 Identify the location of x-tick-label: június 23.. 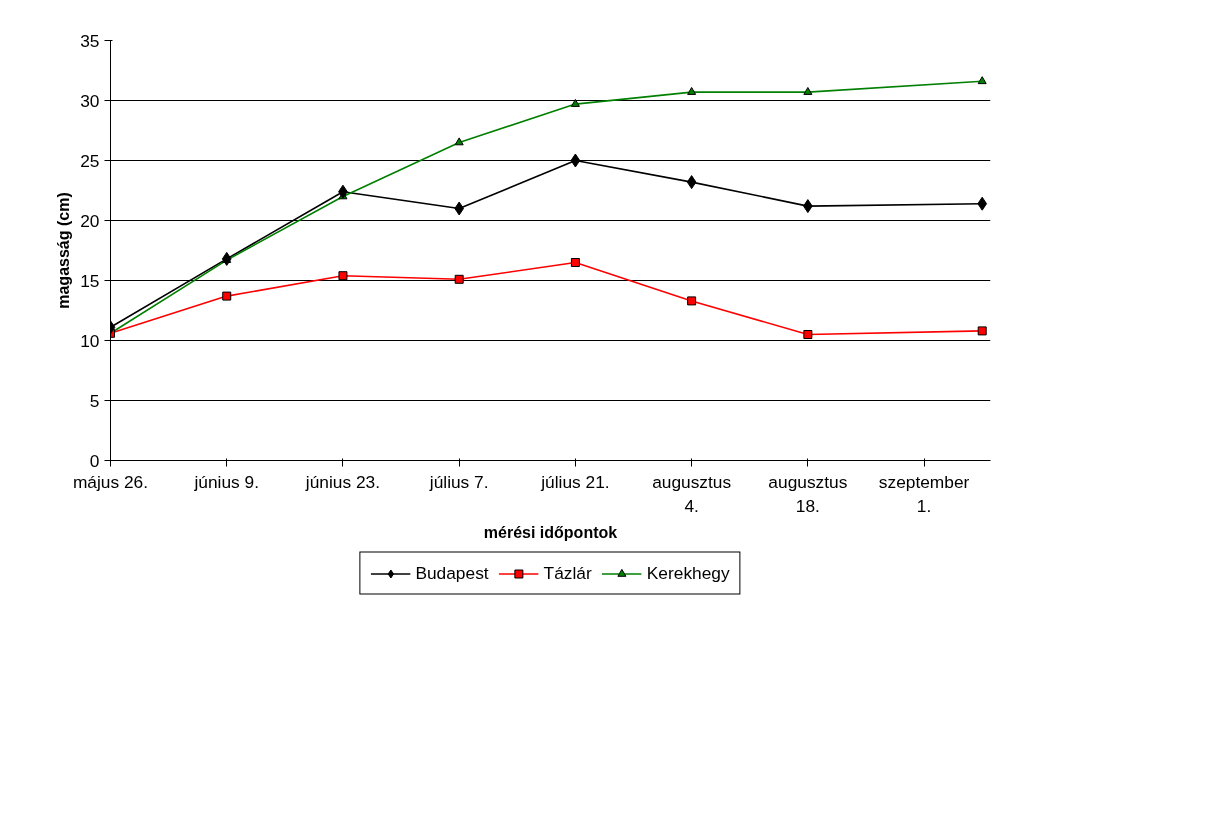
(342, 481).